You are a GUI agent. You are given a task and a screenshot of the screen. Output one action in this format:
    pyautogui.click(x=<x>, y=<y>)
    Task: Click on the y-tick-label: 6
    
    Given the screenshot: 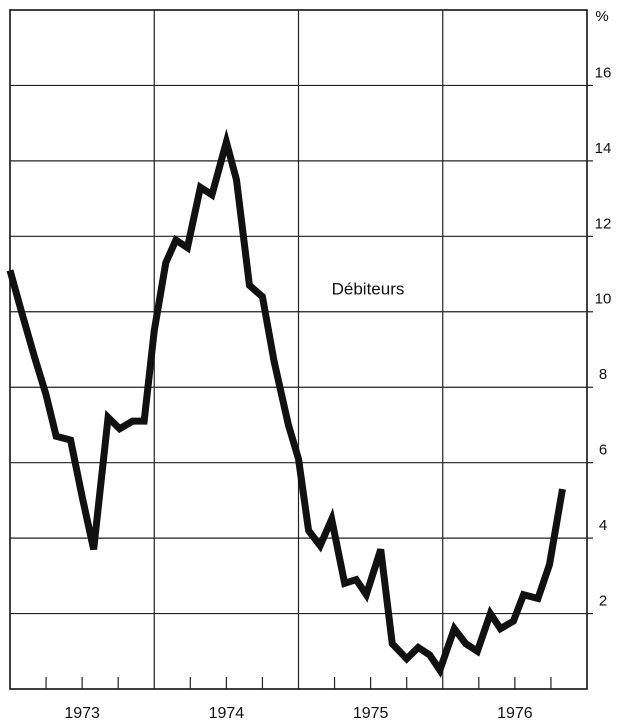 What is the action you would take?
    pyautogui.click(x=603, y=450)
    